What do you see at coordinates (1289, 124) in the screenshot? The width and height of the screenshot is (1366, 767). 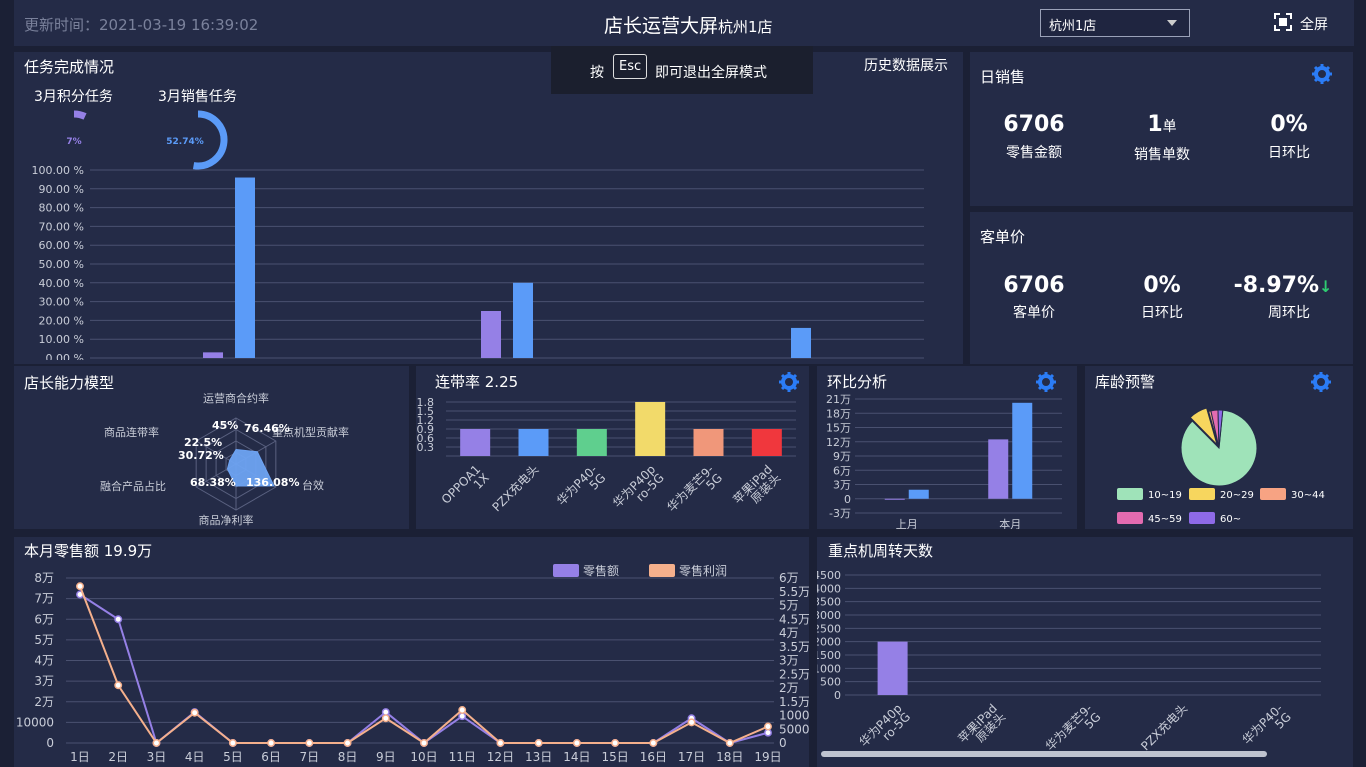 I see `daily-ratio-value: 0%` at bounding box center [1289, 124].